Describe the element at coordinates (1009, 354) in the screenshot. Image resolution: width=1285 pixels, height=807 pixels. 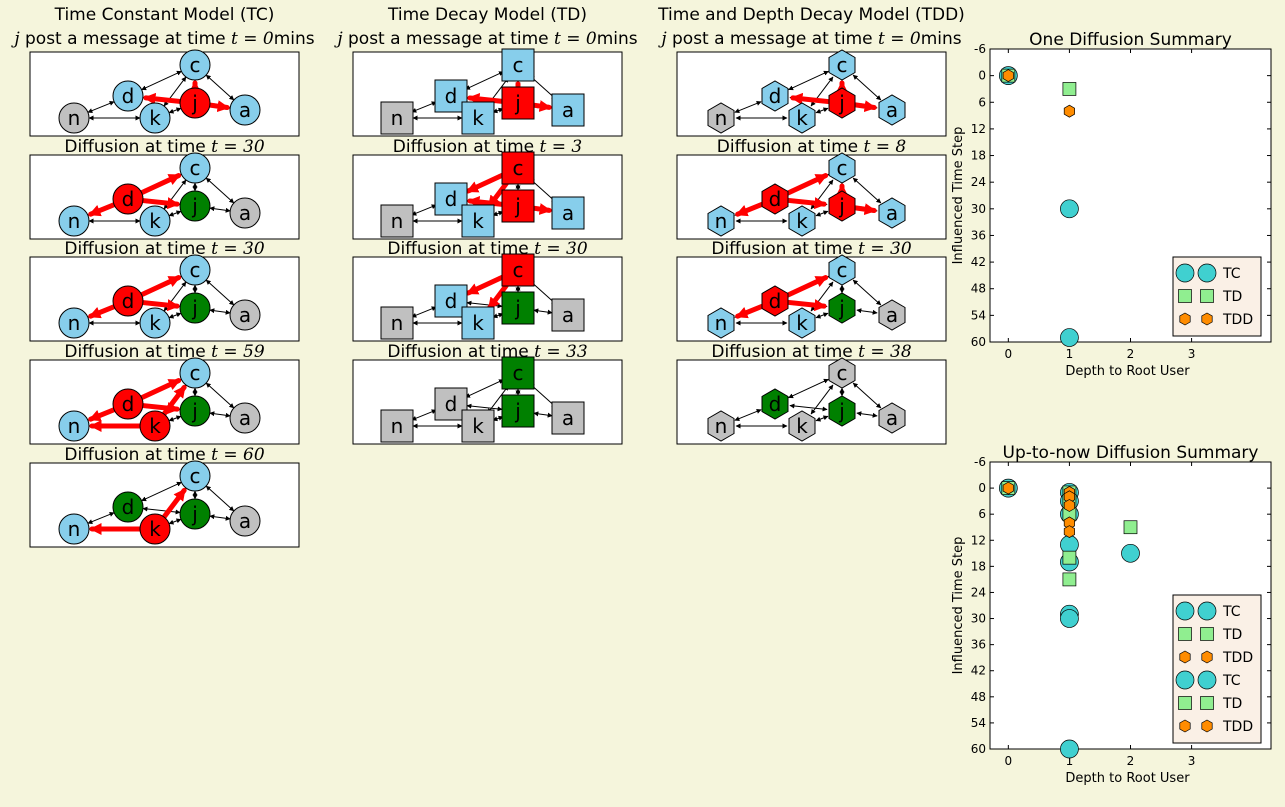
I see `x-tick-label: 0` at that location.